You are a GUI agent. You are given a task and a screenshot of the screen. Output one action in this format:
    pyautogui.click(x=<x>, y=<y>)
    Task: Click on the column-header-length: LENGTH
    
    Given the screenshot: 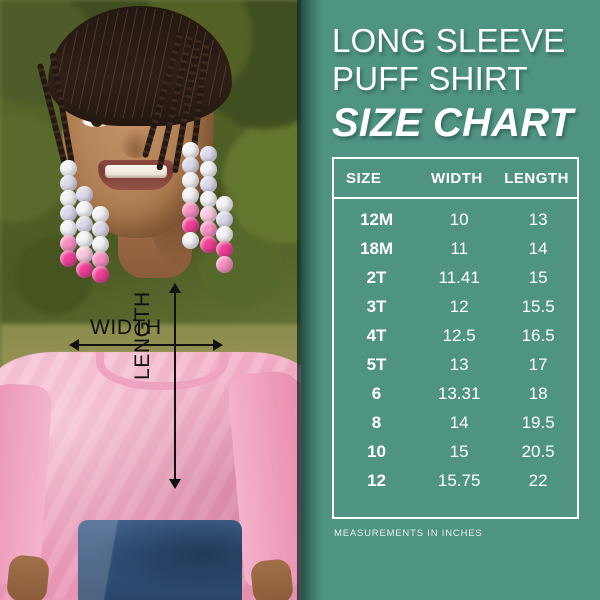 What is the action you would take?
    pyautogui.click(x=536, y=178)
    